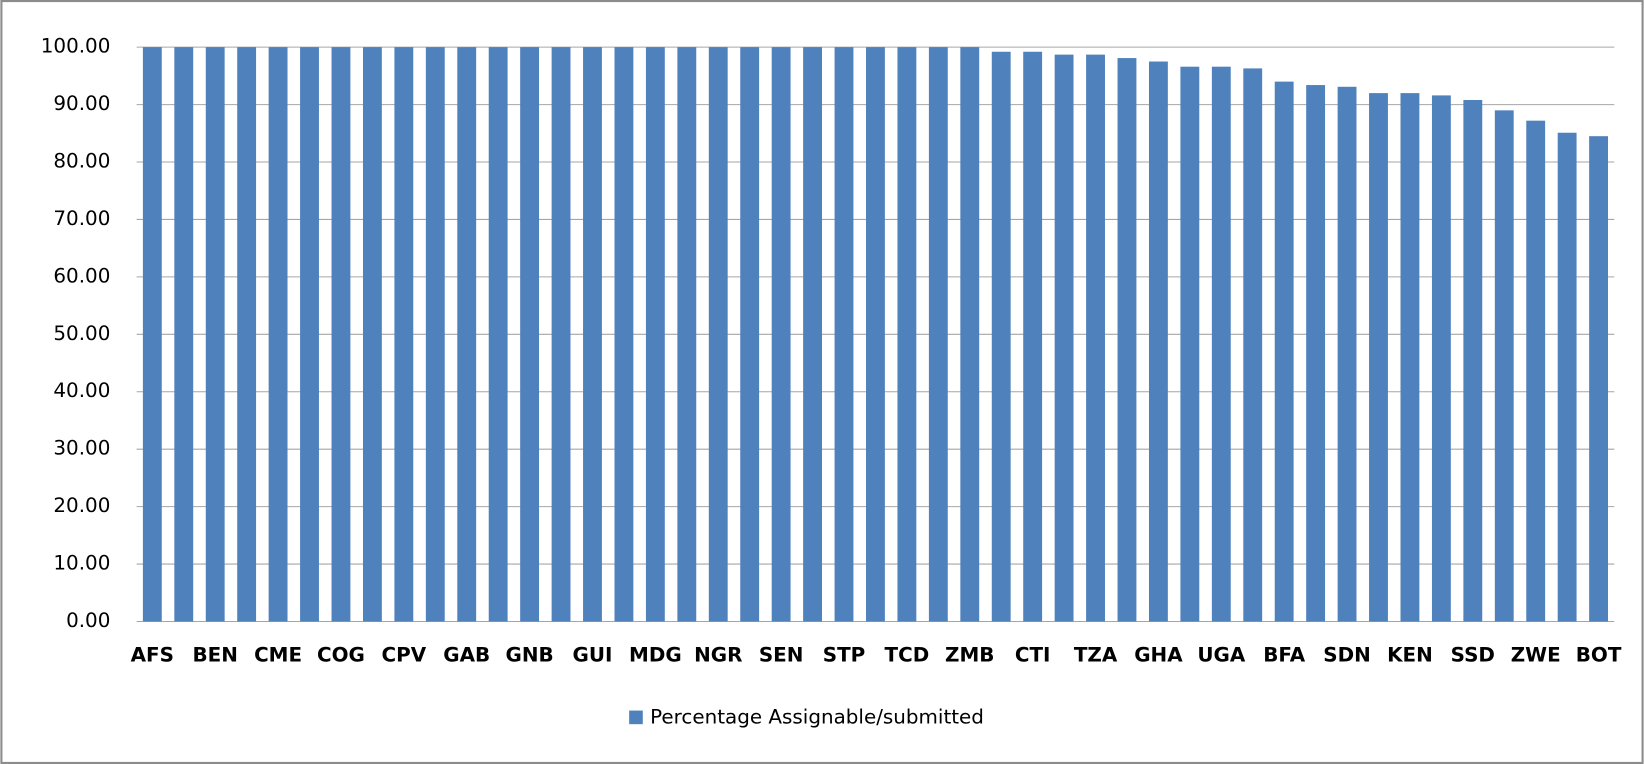 The height and width of the screenshot is (764, 1644). What do you see at coordinates (1284, 655) in the screenshot?
I see `x-tick-label: BFA` at bounding box center [1284, 655].